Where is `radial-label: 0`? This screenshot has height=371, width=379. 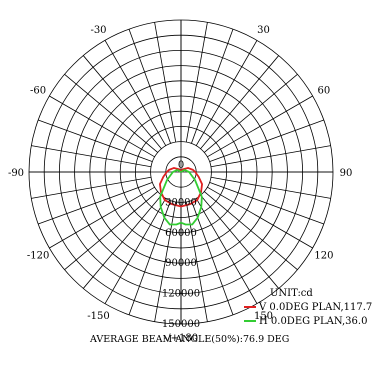 radial-label: 0 is located at coordinates (181, 165).